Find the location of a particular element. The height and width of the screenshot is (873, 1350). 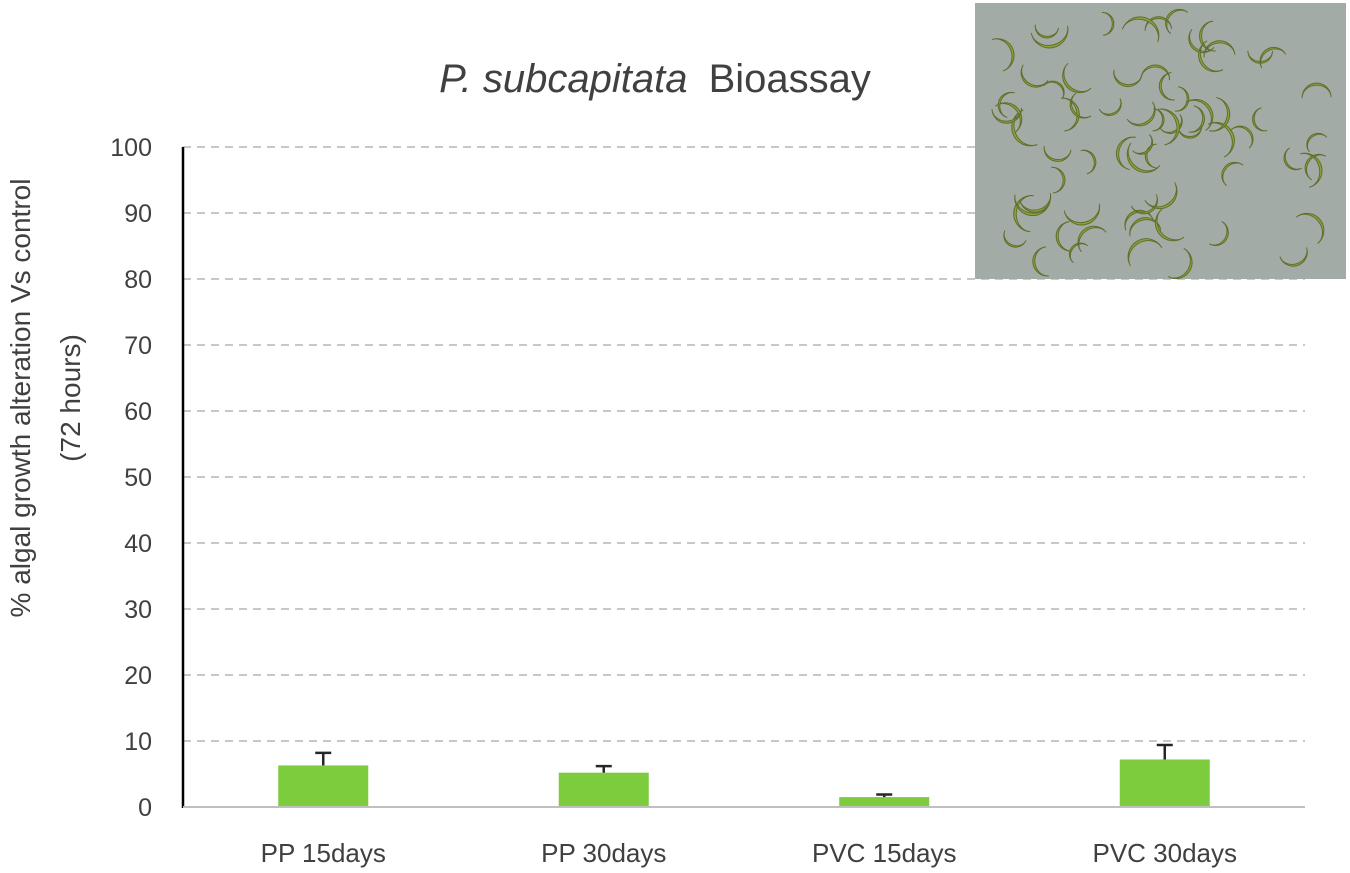

y-tick-label: 60 is located at coordinates (138, 412).